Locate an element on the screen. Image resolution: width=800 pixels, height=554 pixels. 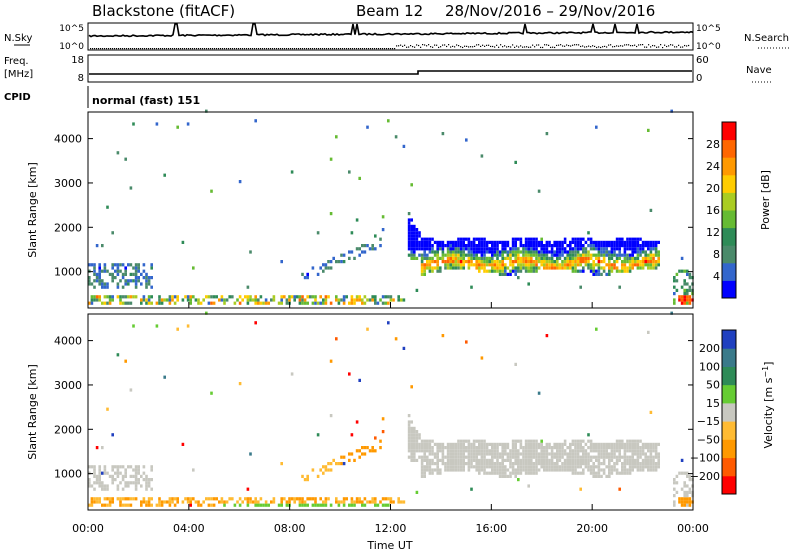
velocity-colorbar-swatch is located at coordinates (729, 430).